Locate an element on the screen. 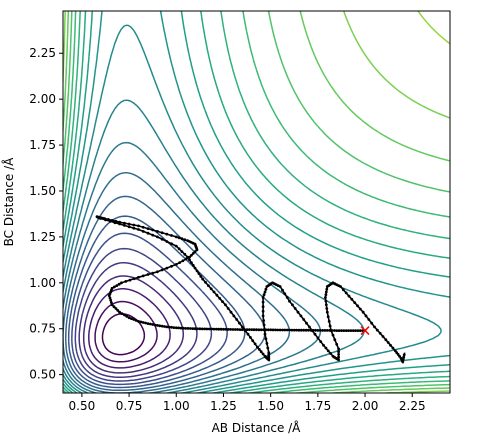 Image resolution: width=486 pixels, height=443 pixels. x-axis-label: AB Distance /Å is located at coordinates (257, 427).